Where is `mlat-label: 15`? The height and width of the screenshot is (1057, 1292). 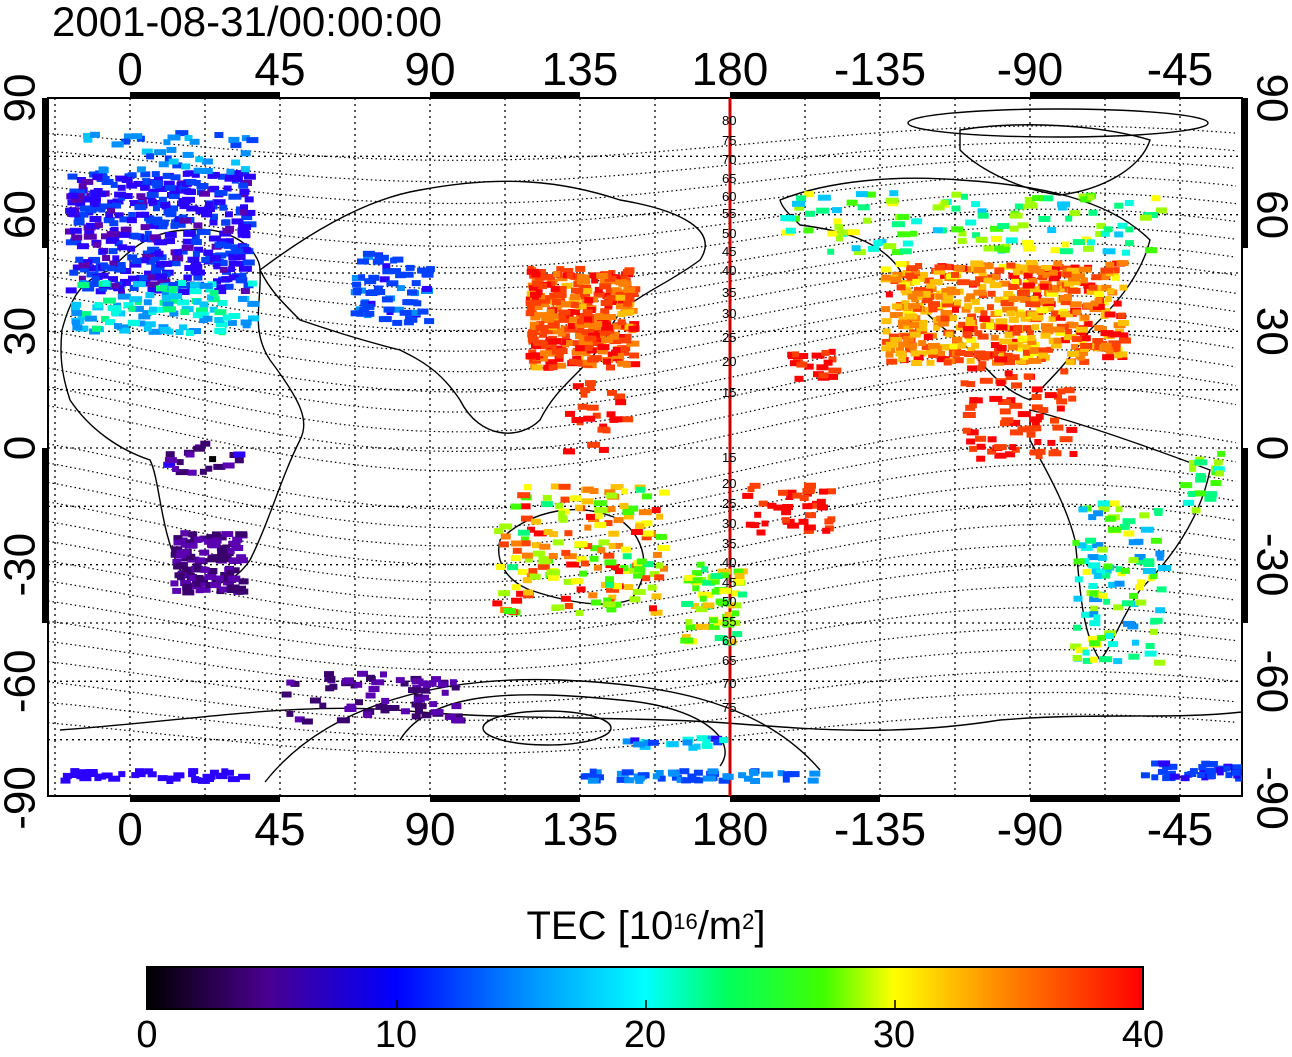
mlat-label: 15 is located at coordinates (729, 457).